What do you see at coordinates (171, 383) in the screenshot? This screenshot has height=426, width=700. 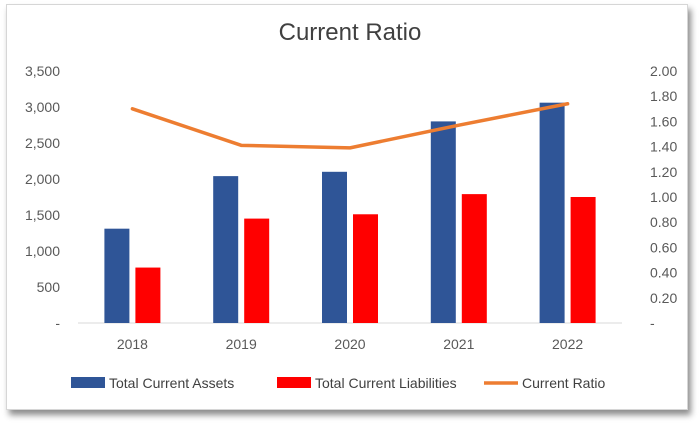 I see `legend-label: Total Current Assets` at bounding box center [171, 383].